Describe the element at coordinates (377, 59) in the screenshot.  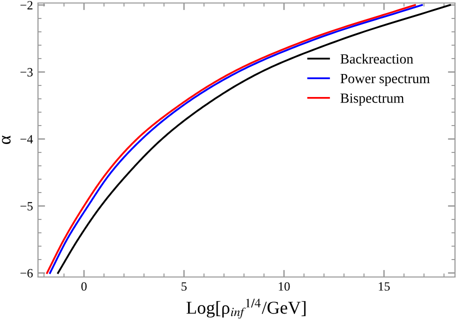
I see `legend-label: Backreaction` at that location.